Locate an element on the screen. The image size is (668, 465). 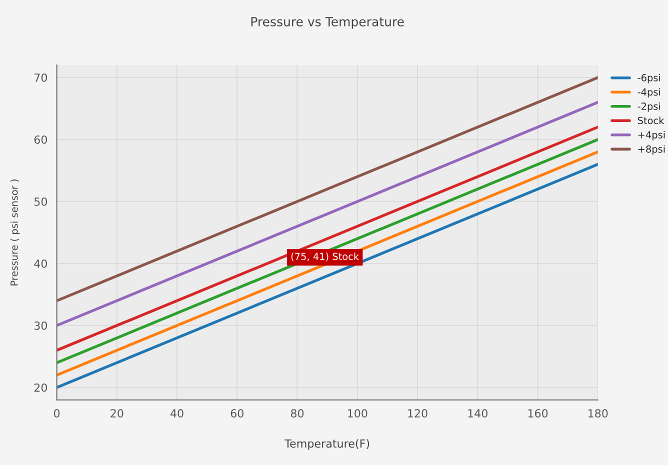
y-axis-title: Pressure ( psi sensor ) is located at coordinates (15, 233).